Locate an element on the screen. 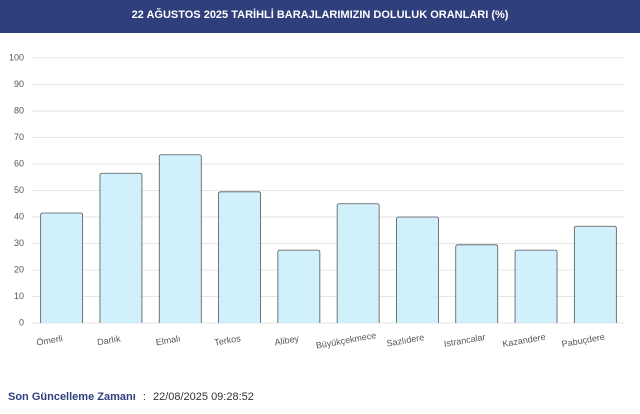  x-tick-label: Elmalı is located at coordinates (168, 340).